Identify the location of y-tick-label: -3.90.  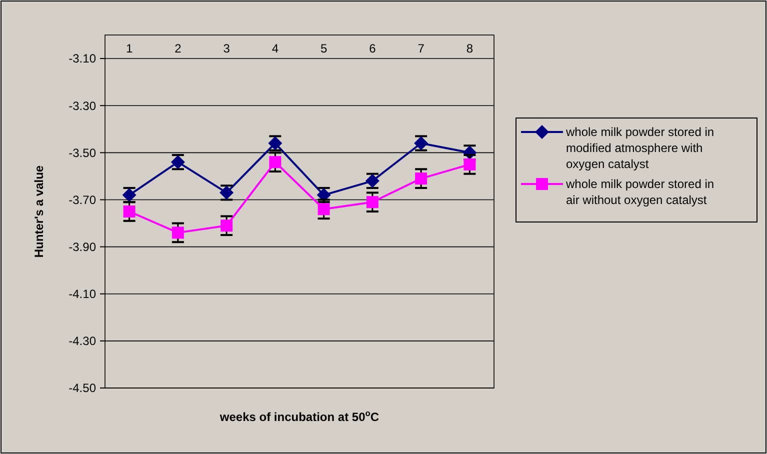
(82, 247).